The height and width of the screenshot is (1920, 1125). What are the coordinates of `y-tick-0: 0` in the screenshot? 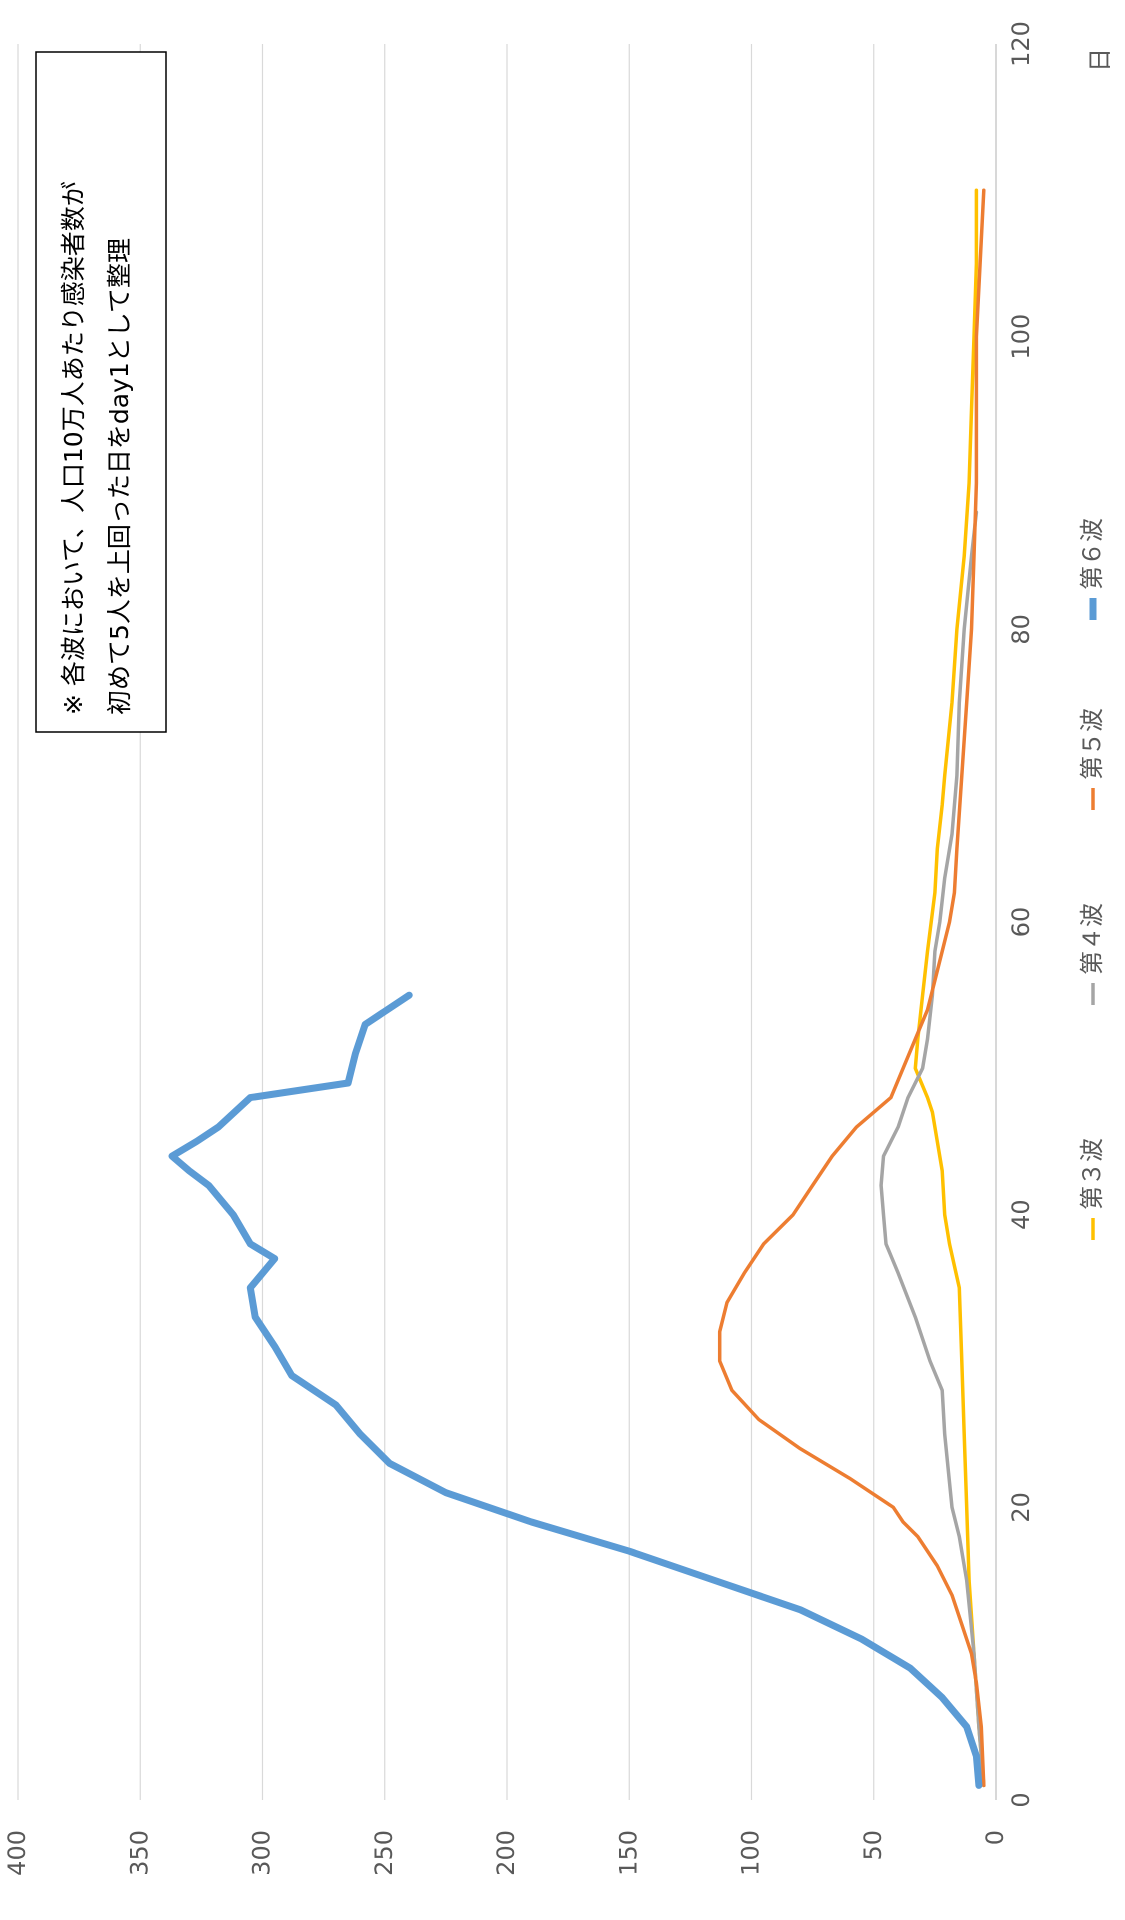 It's located at (995, 1837).